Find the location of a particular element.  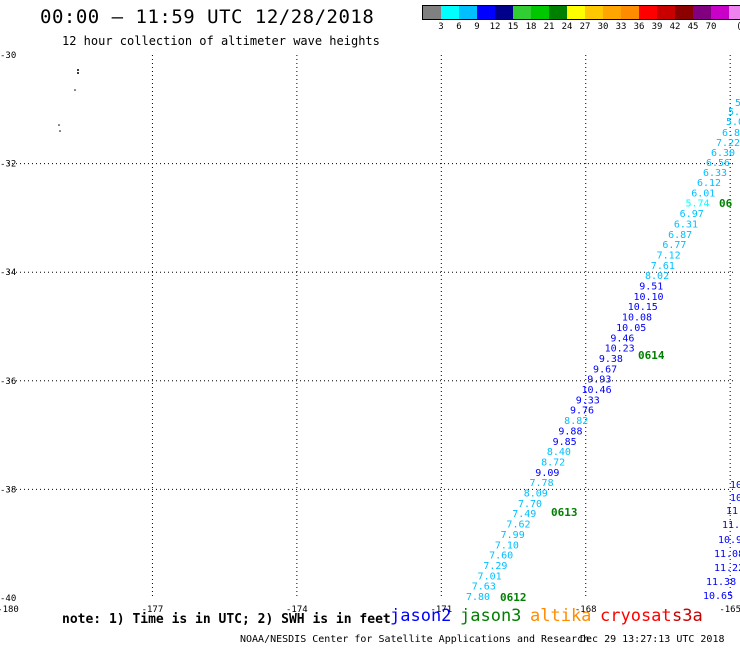

lon-label: -165 is located at coordinates (729, 610).